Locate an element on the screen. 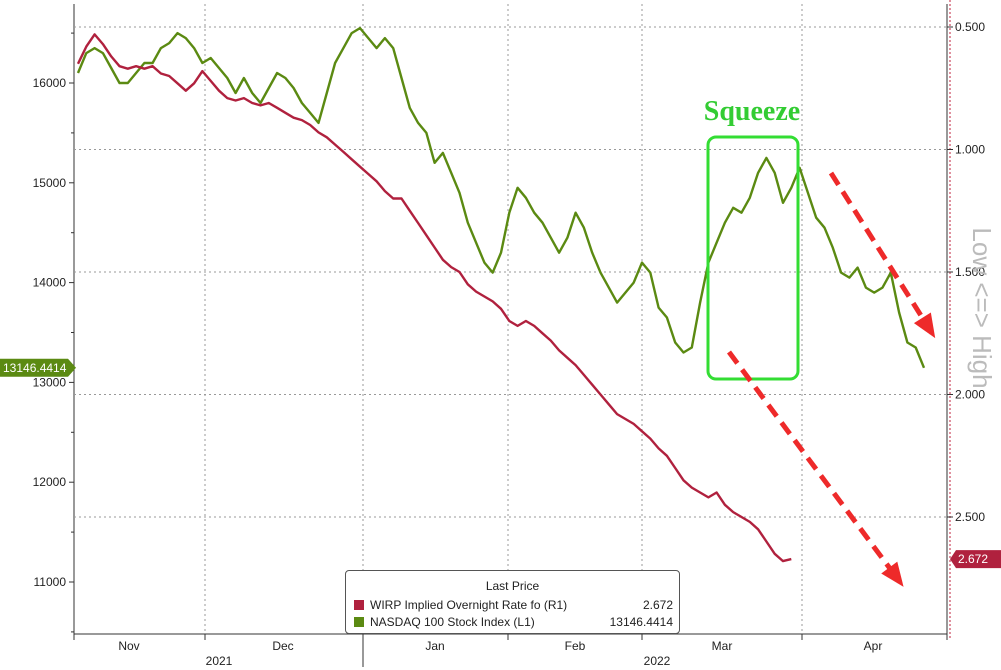 Image resolution: width=1001 pixels, height=670 pixels. squeeze-box is located at coordinates (753, 258).